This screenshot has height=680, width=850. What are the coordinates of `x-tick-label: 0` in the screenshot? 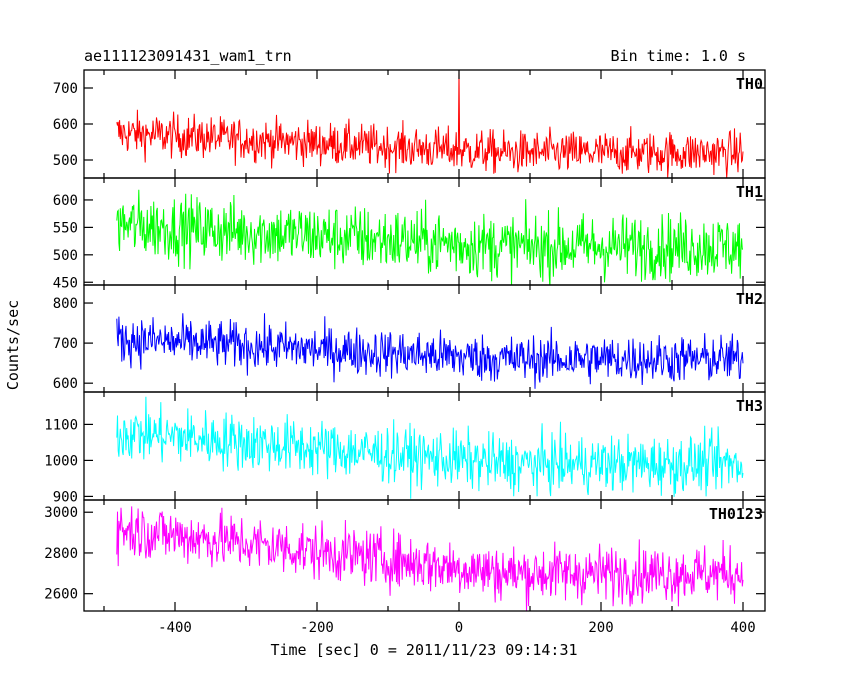 It's located at (459, 628).